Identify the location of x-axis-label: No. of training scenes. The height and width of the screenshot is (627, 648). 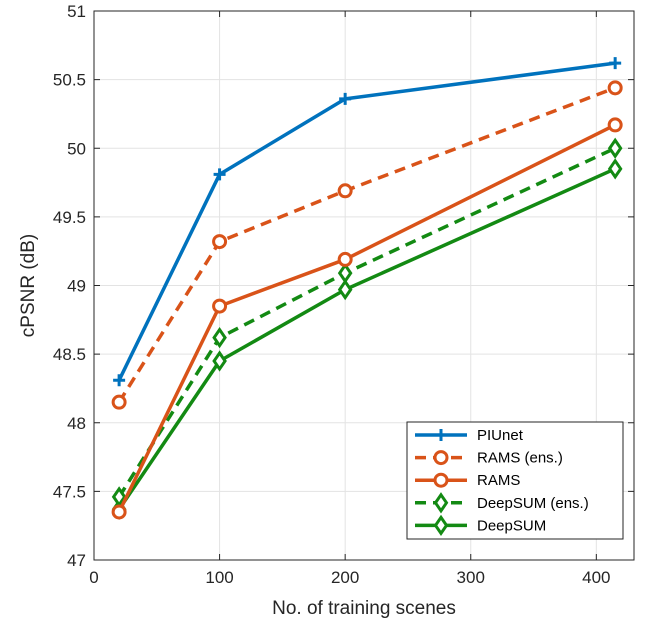
(364, 608).